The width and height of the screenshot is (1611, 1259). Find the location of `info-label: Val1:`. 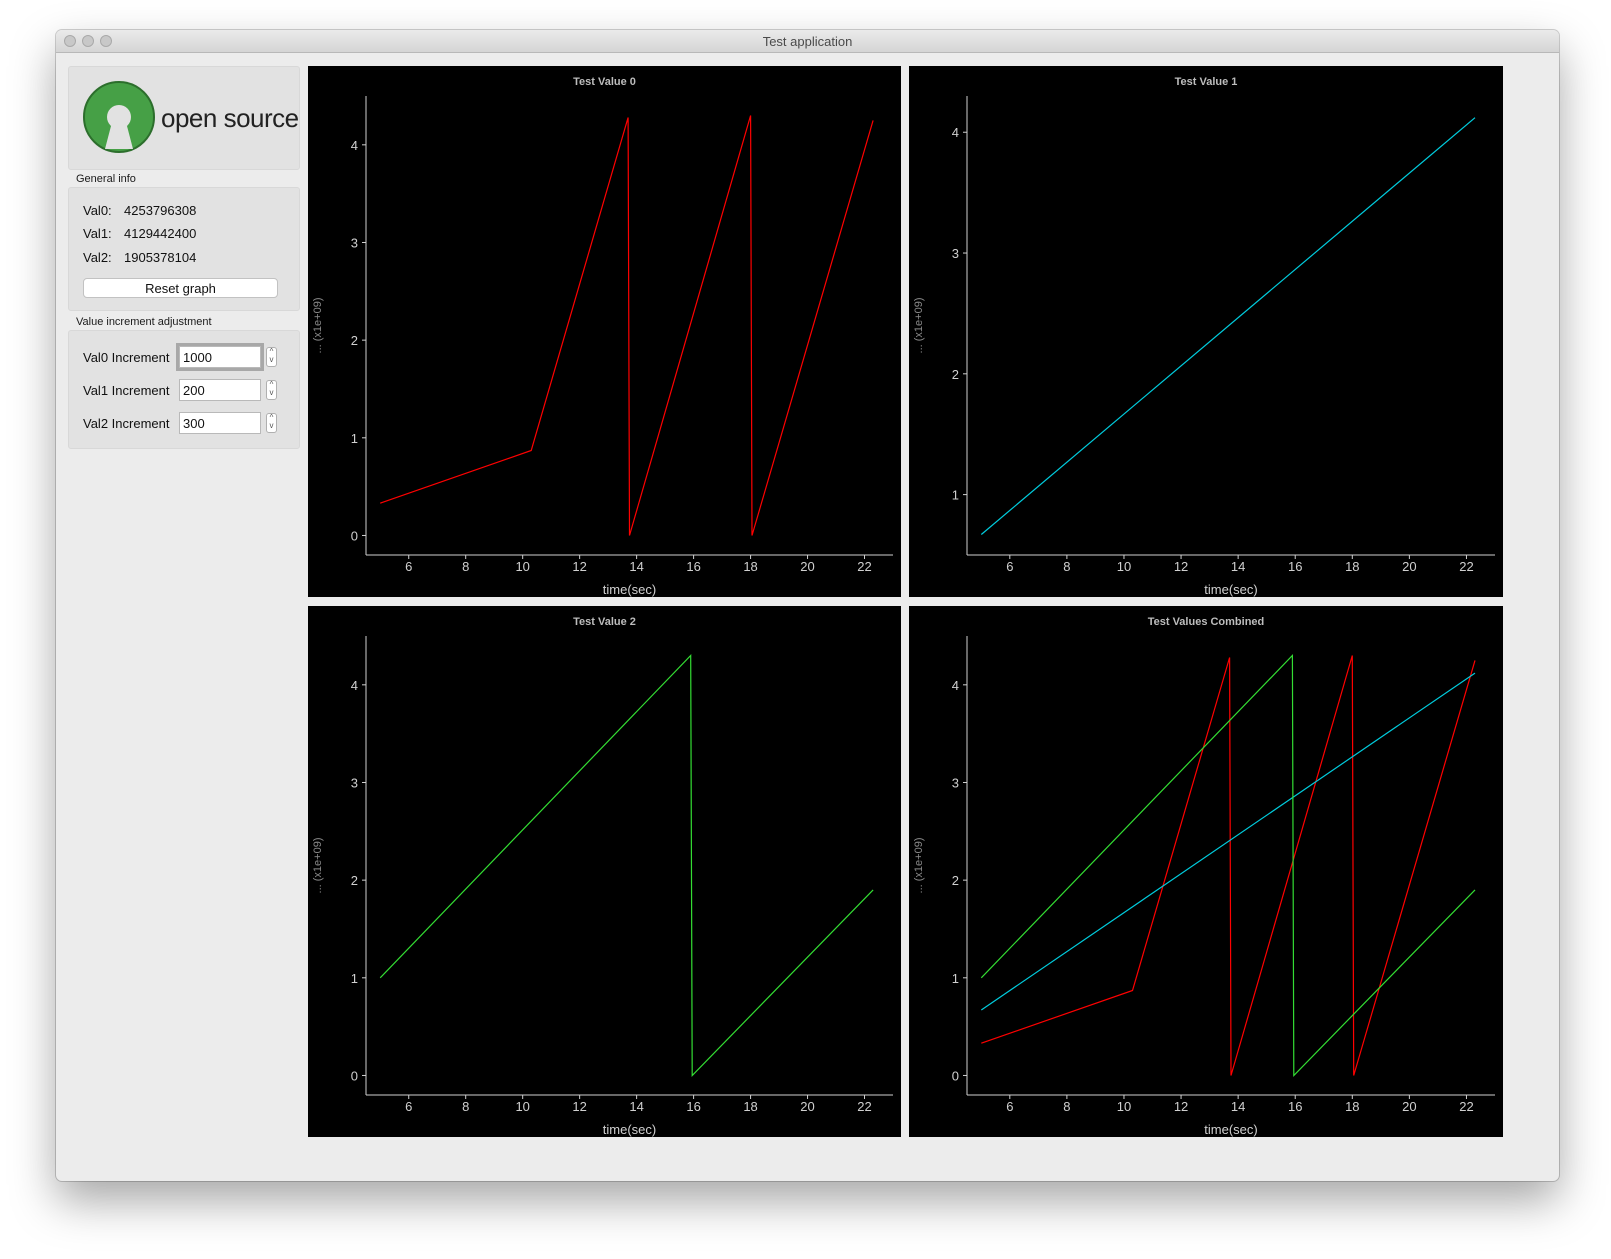

info-label: Val1: is located at coordinates (97, 233).